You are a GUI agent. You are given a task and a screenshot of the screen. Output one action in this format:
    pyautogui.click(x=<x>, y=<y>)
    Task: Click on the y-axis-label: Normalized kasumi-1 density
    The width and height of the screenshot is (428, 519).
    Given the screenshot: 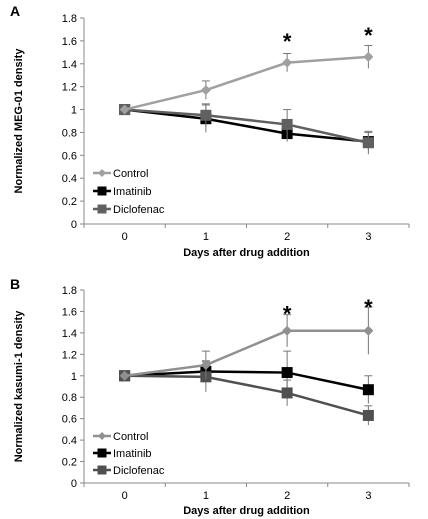 What is the action you would take?
    pyautogui.click(x=19, y=386)
    